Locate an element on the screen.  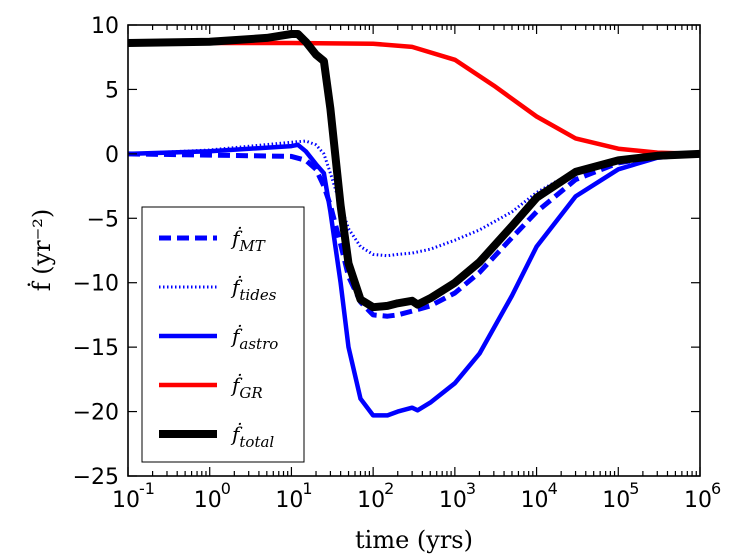
svg-text: 6 is located at coordinates (716, 488).